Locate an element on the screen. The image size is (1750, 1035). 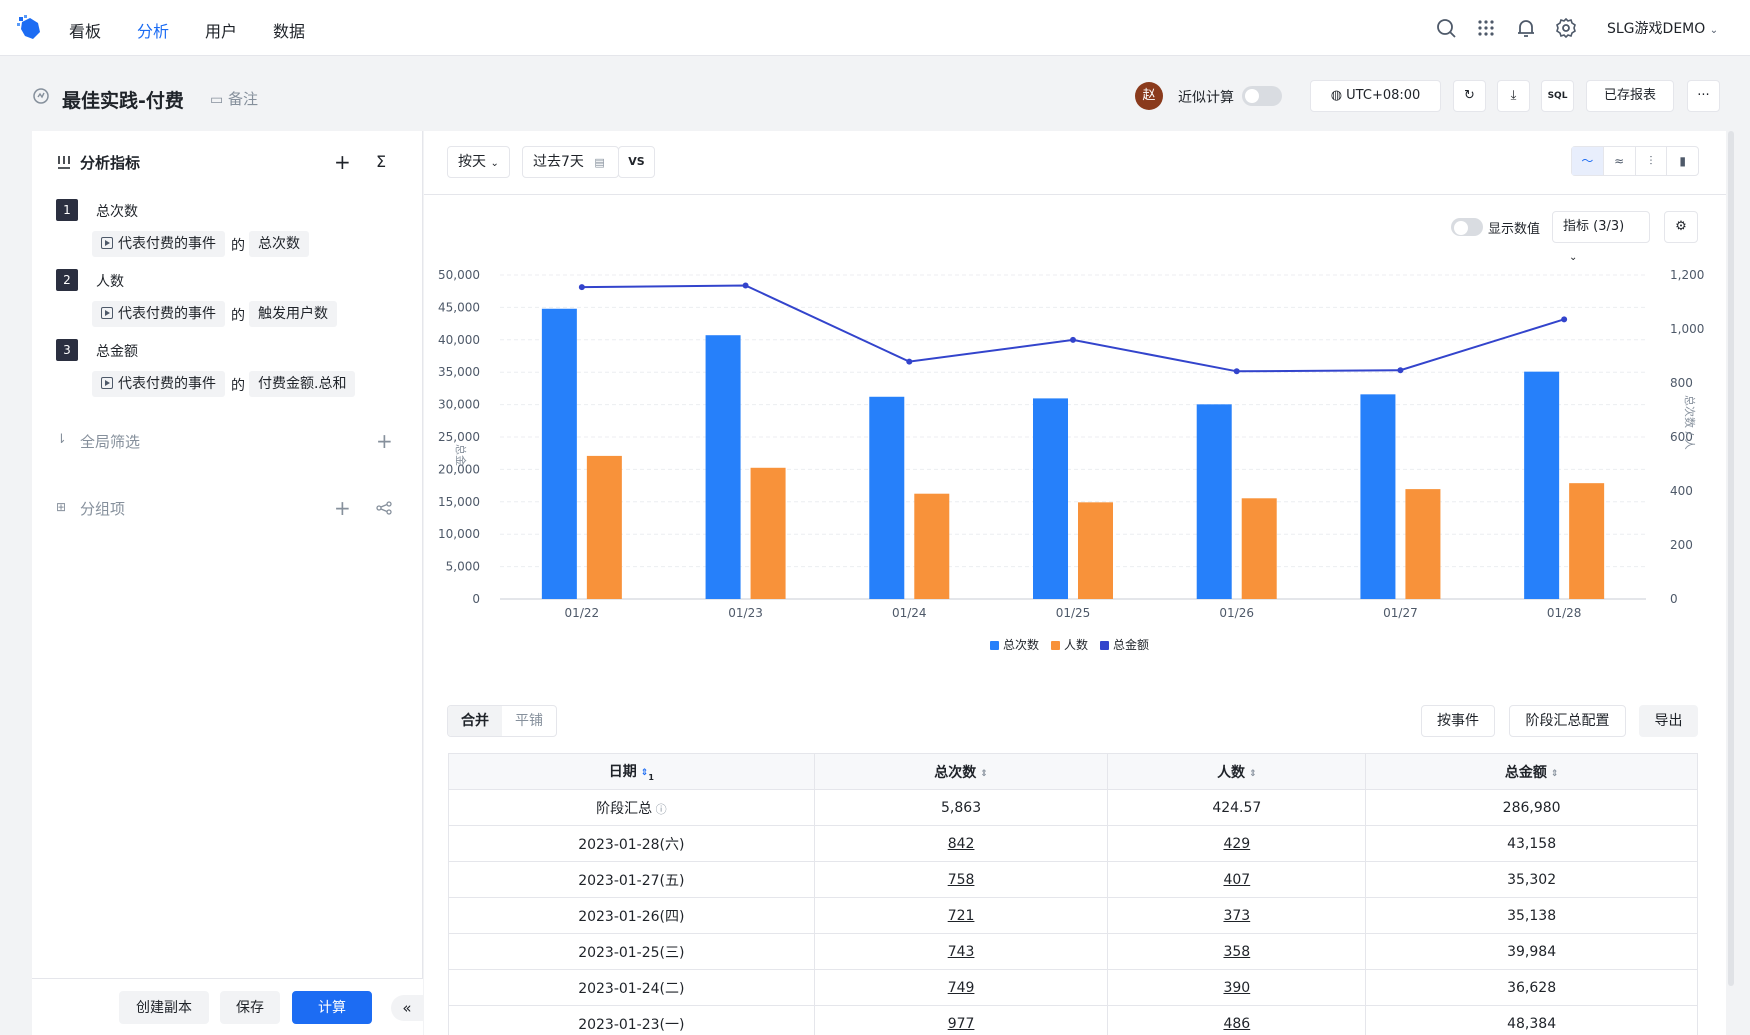
project-selector: SLG游戏DEMO ⌄ is located at coordinates (1662, 28).